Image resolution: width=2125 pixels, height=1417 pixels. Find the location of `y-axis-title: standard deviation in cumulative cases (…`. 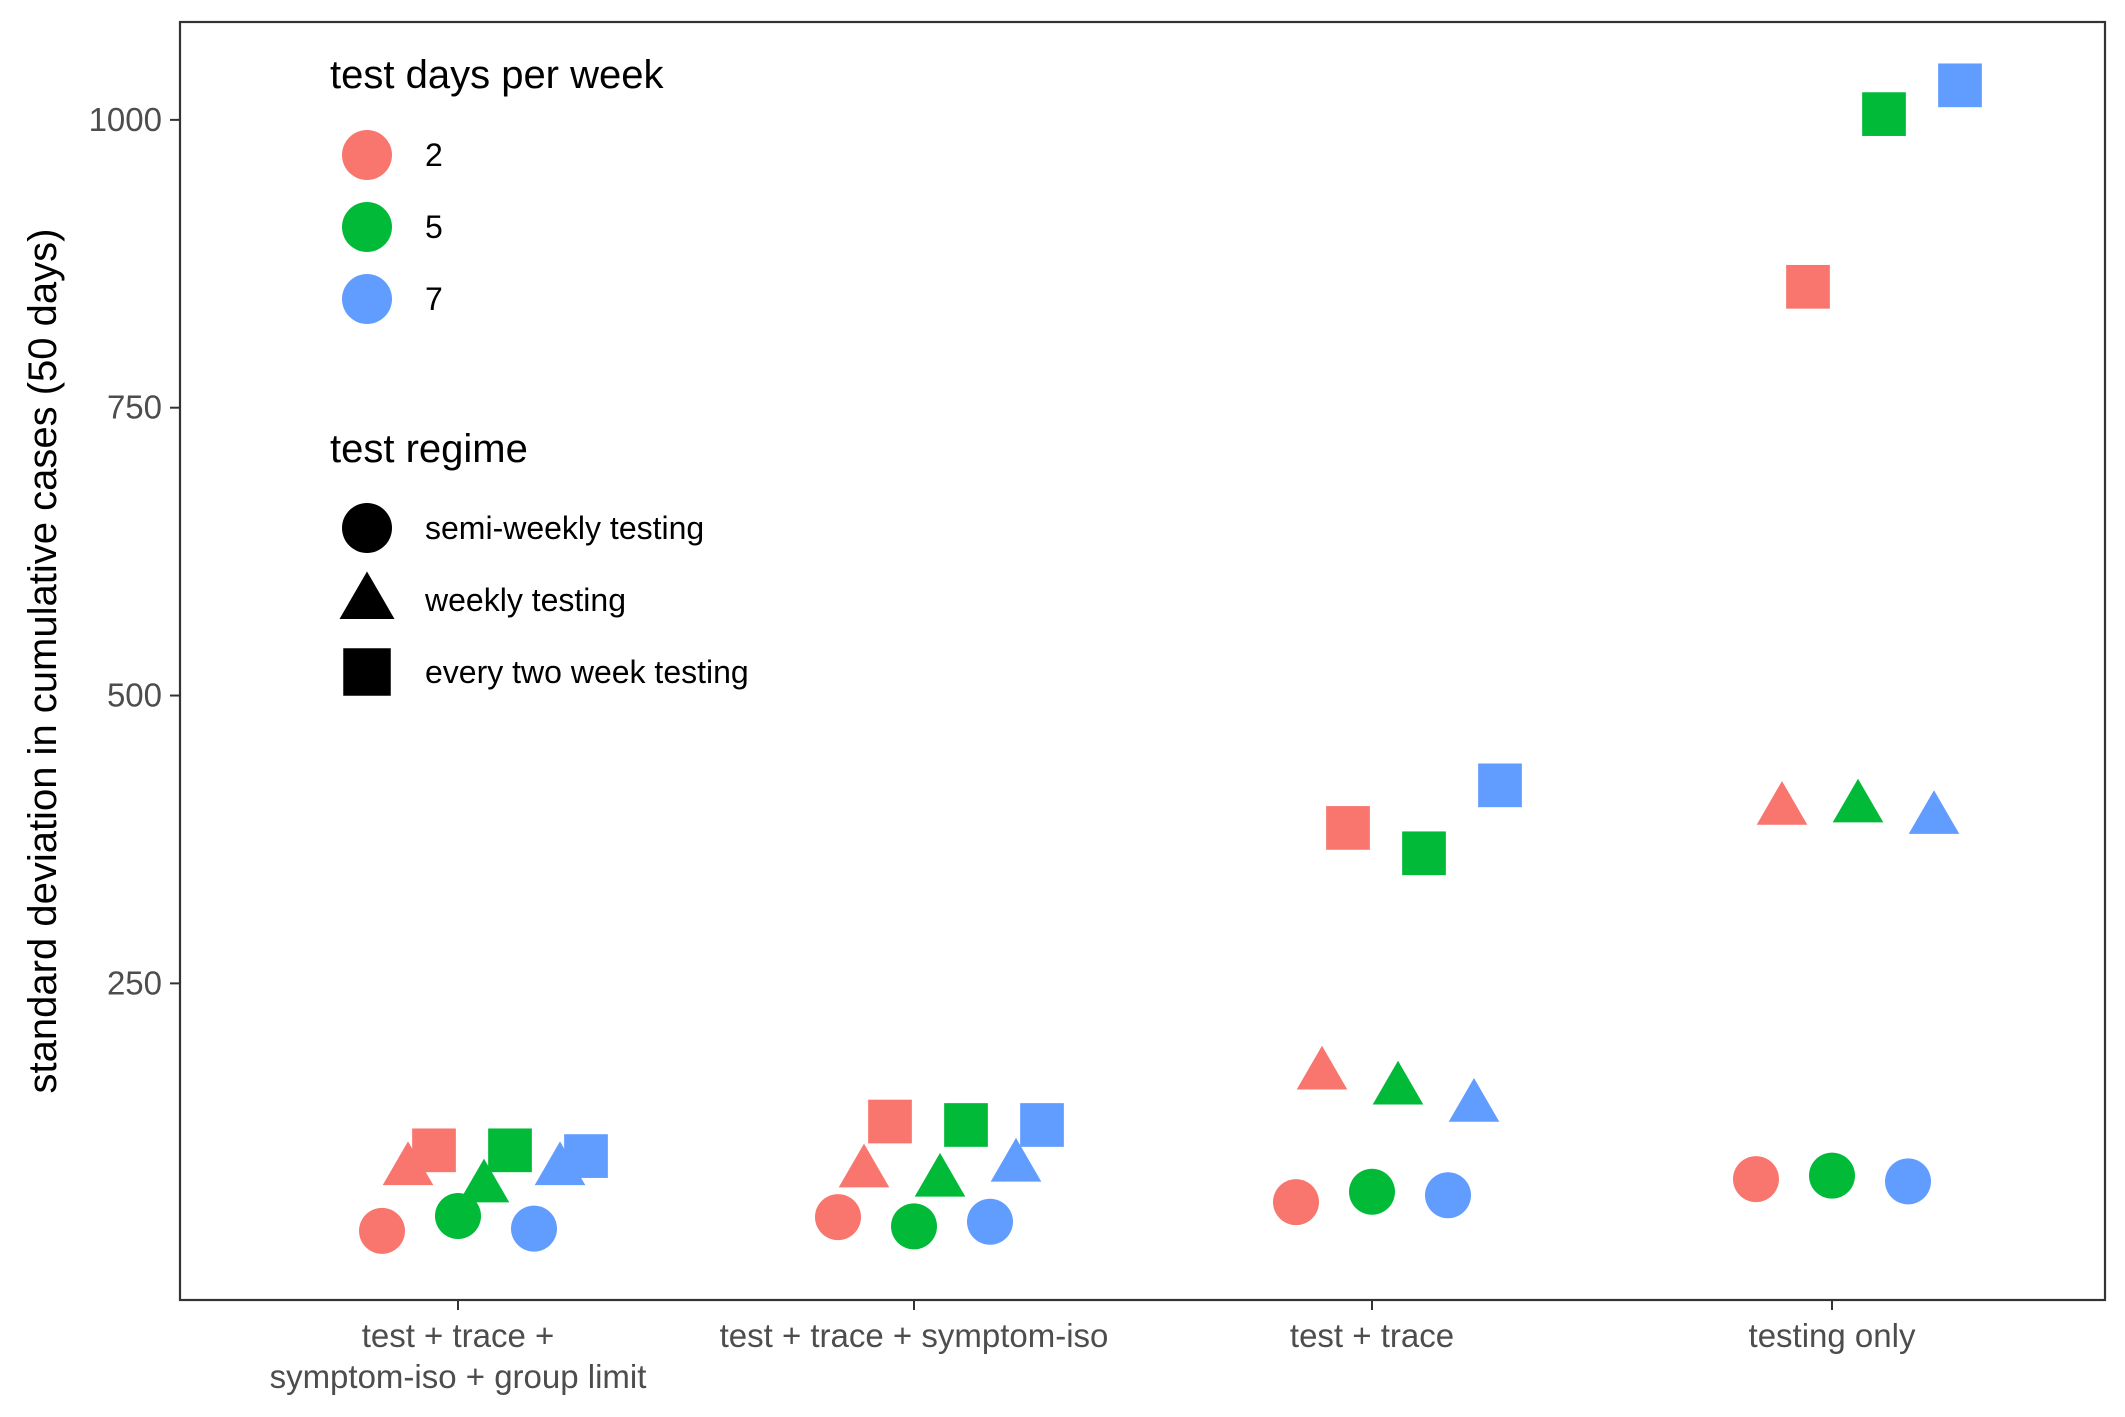

y-axis-title: standard deviation in cumulative cases (… is located at coordinates (43, 661).